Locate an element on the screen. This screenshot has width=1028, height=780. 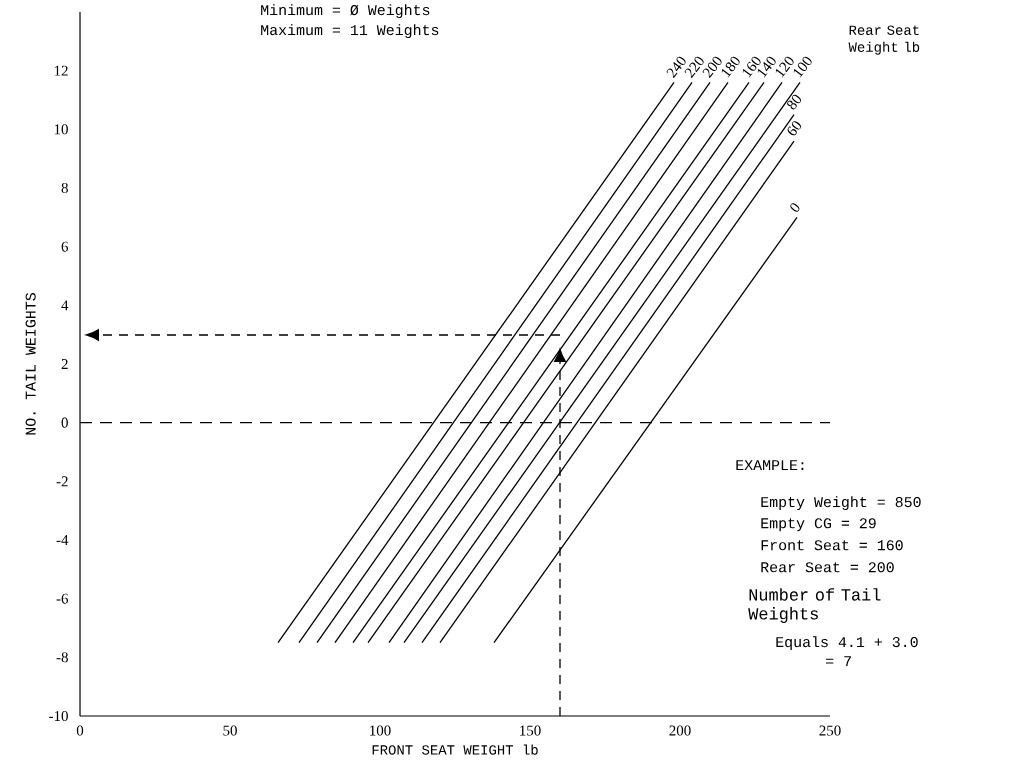
text: 120 is located at coordinates (784, 67).